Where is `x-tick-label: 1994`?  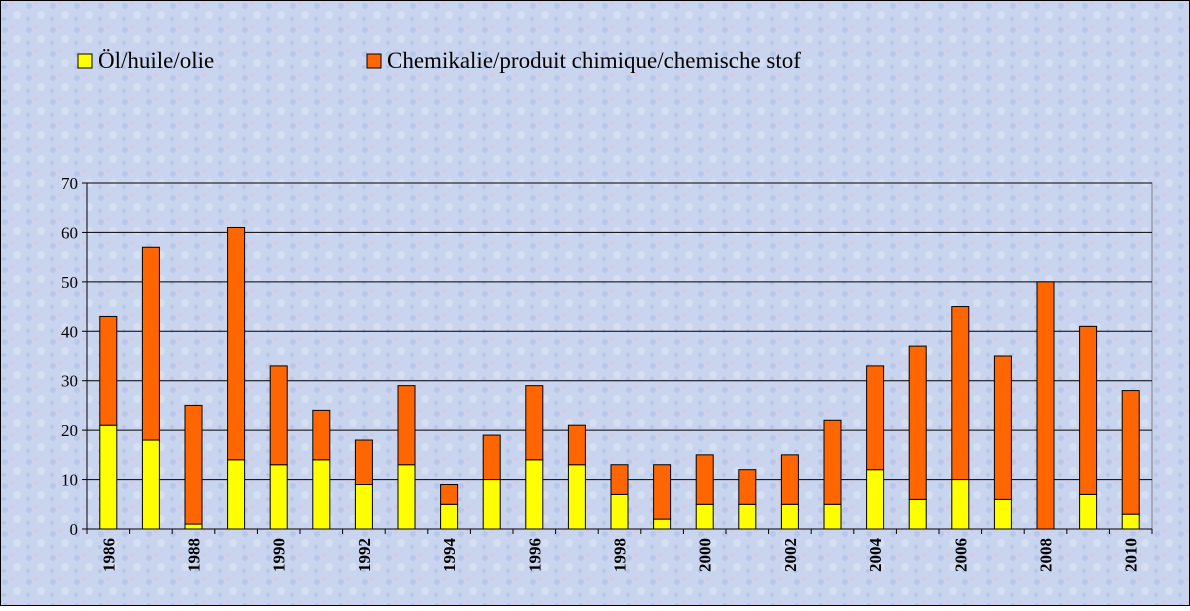 x-tick-label: 1994 is located at coordinates (449, 555).